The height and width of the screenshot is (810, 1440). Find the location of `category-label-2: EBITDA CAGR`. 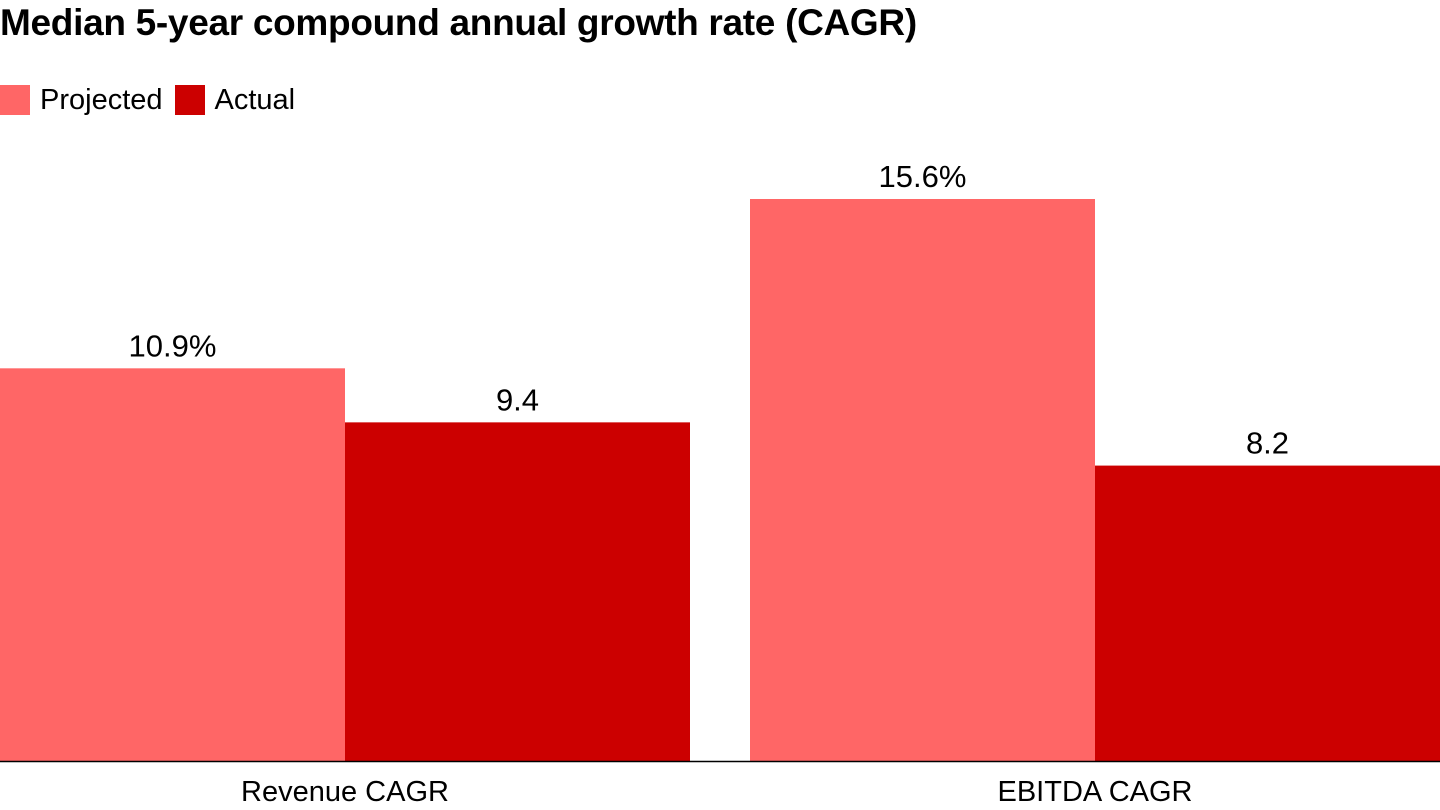

category-label-2: EBITDA CAGR is located at coordinates (1095, 792).